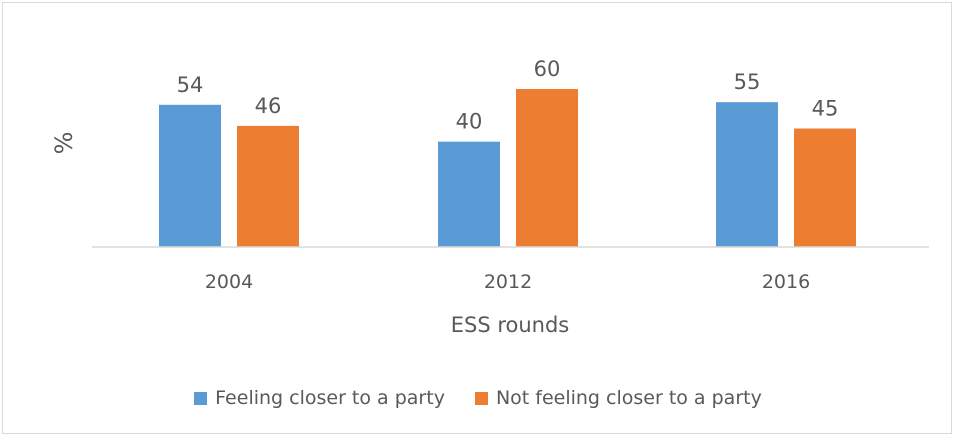  I want to click on x-tick-label-2016: 2016, so click(786, 282).